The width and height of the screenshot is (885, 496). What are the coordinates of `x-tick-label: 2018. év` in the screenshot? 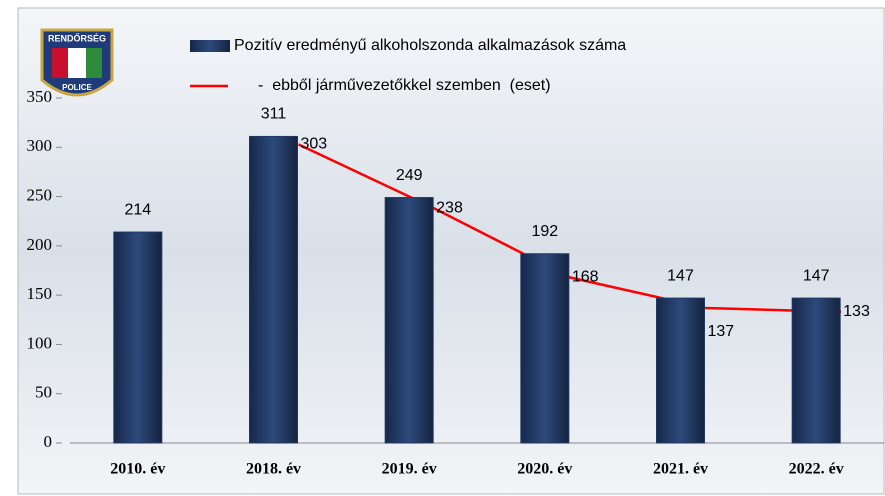 It's located at (273, 469).